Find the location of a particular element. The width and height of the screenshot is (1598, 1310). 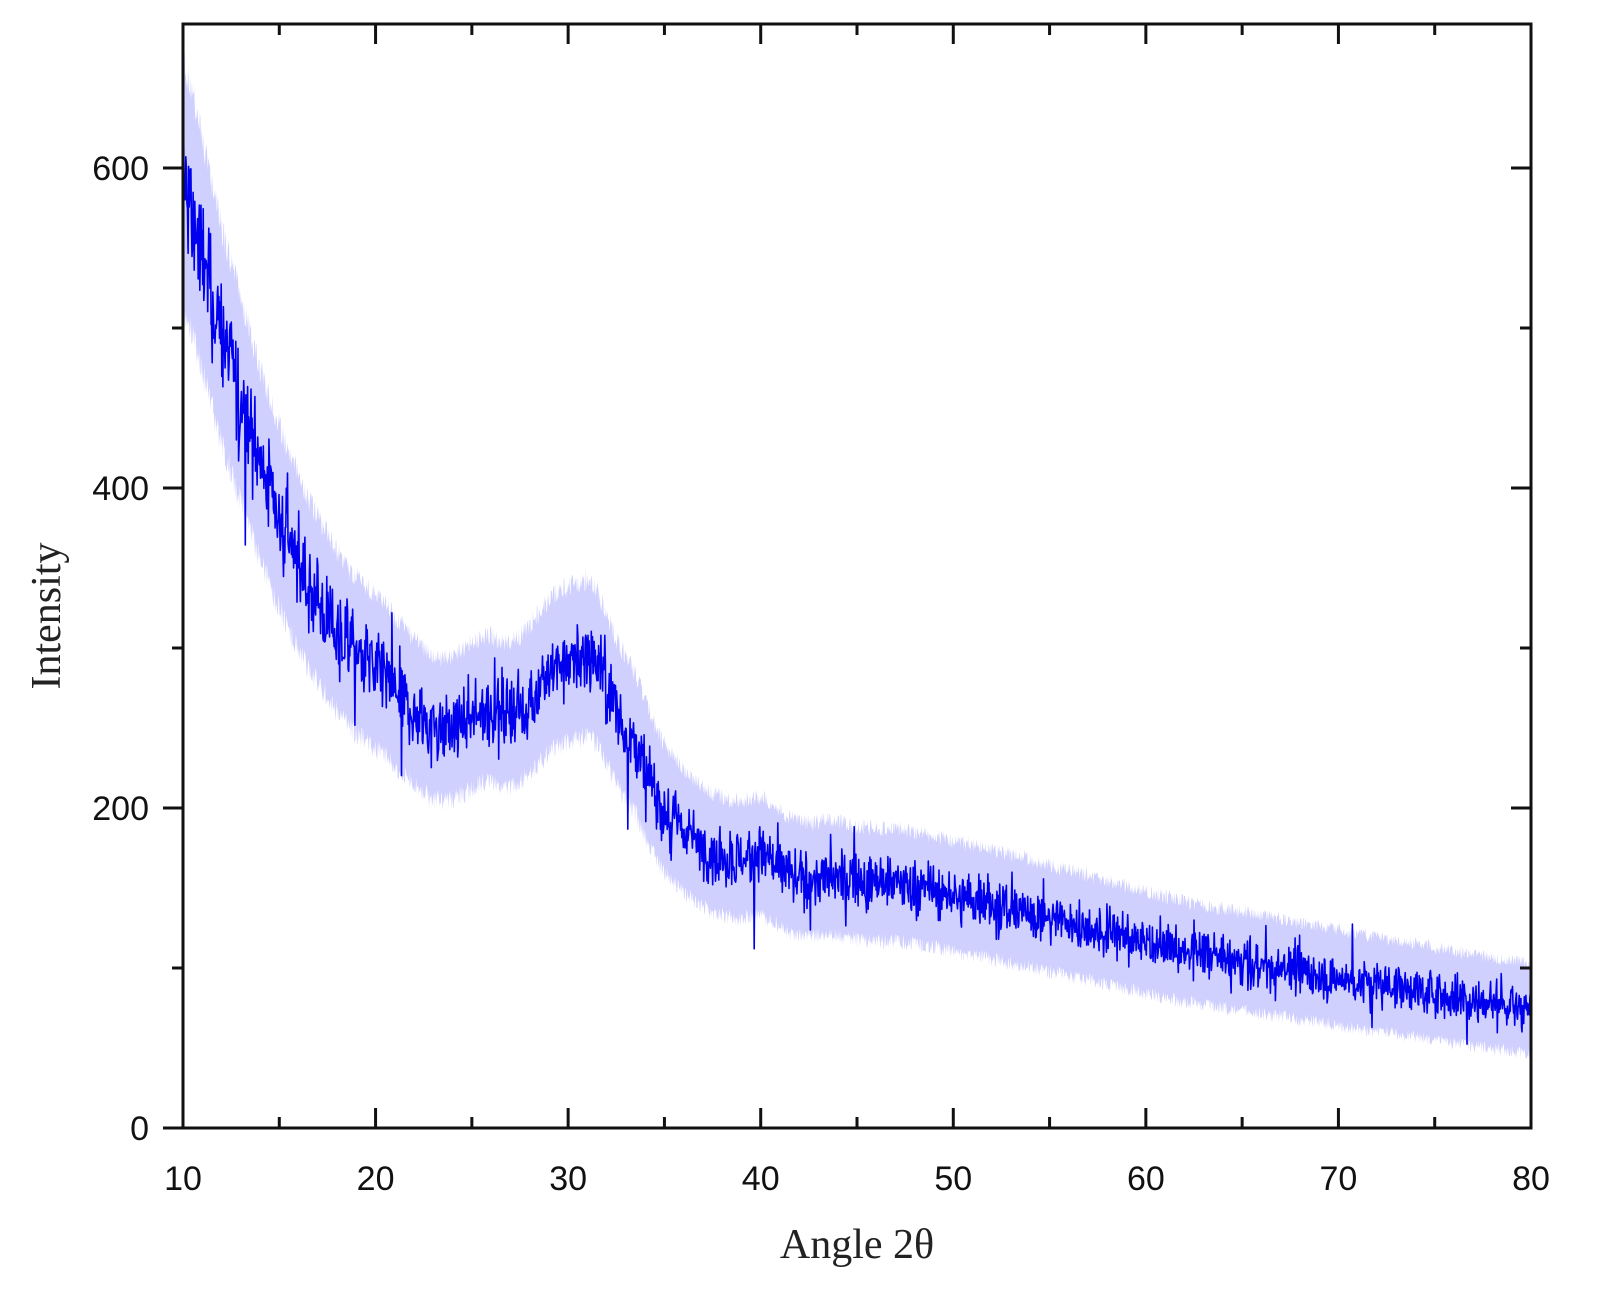

x-axis-title: Angle 2θ is located at coordinates (857, 1245).